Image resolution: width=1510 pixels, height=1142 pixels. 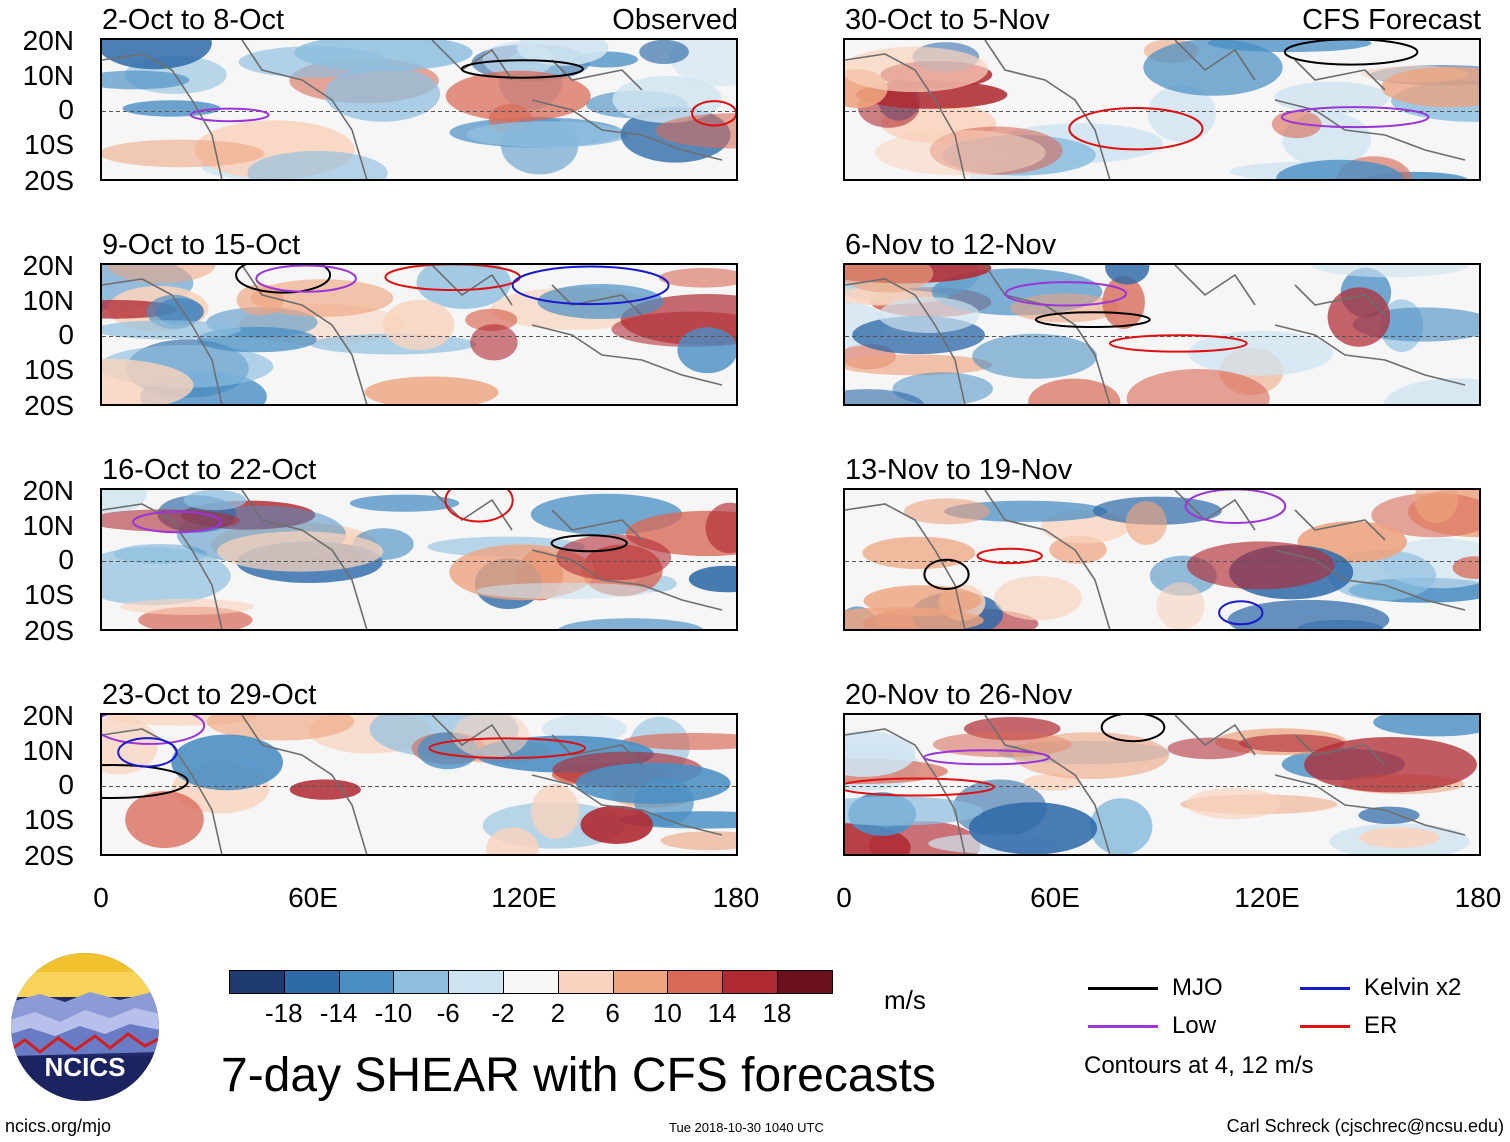 What do you see at coordinates (578, 1075) in the screenshot?
I see `chart-title: 7-day SHEAR with CFS forecasts` at bounding box center [578, 1075].